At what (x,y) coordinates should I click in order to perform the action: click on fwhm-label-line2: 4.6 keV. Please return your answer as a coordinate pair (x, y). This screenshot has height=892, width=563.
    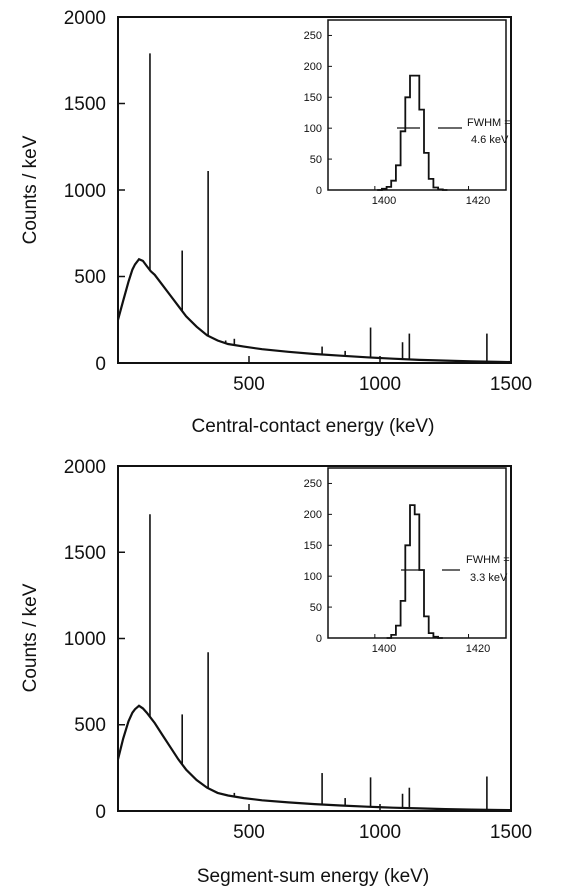
    Looking at the image, I should click on (490, 140).